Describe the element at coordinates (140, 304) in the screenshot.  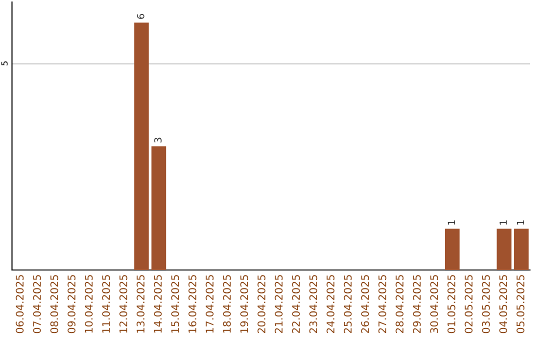
I see `x-tick-label: 13.04.2025` at that location.